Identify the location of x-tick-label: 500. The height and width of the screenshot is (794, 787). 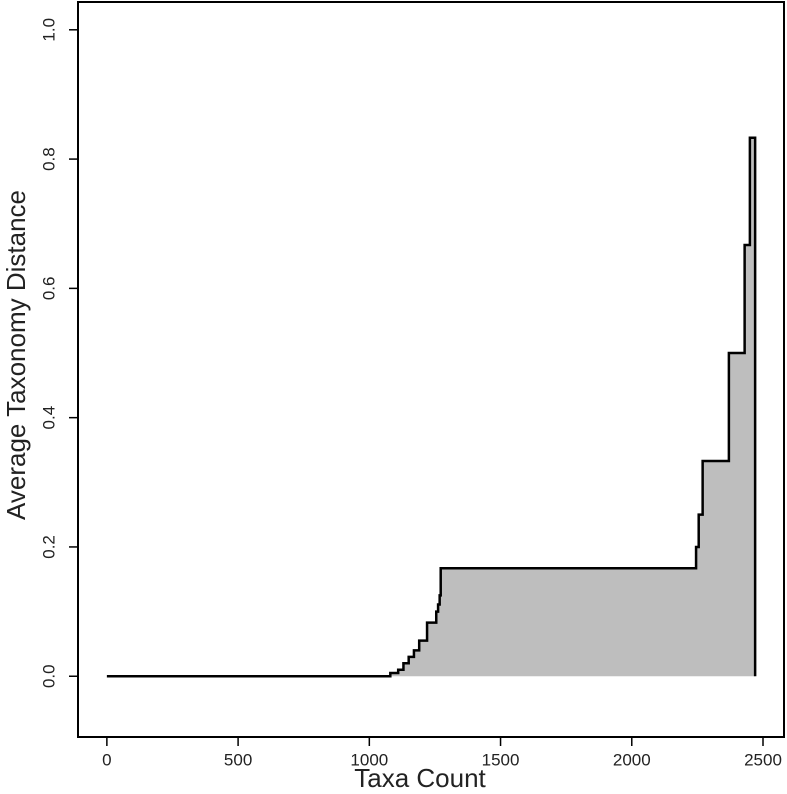
(238, 759).